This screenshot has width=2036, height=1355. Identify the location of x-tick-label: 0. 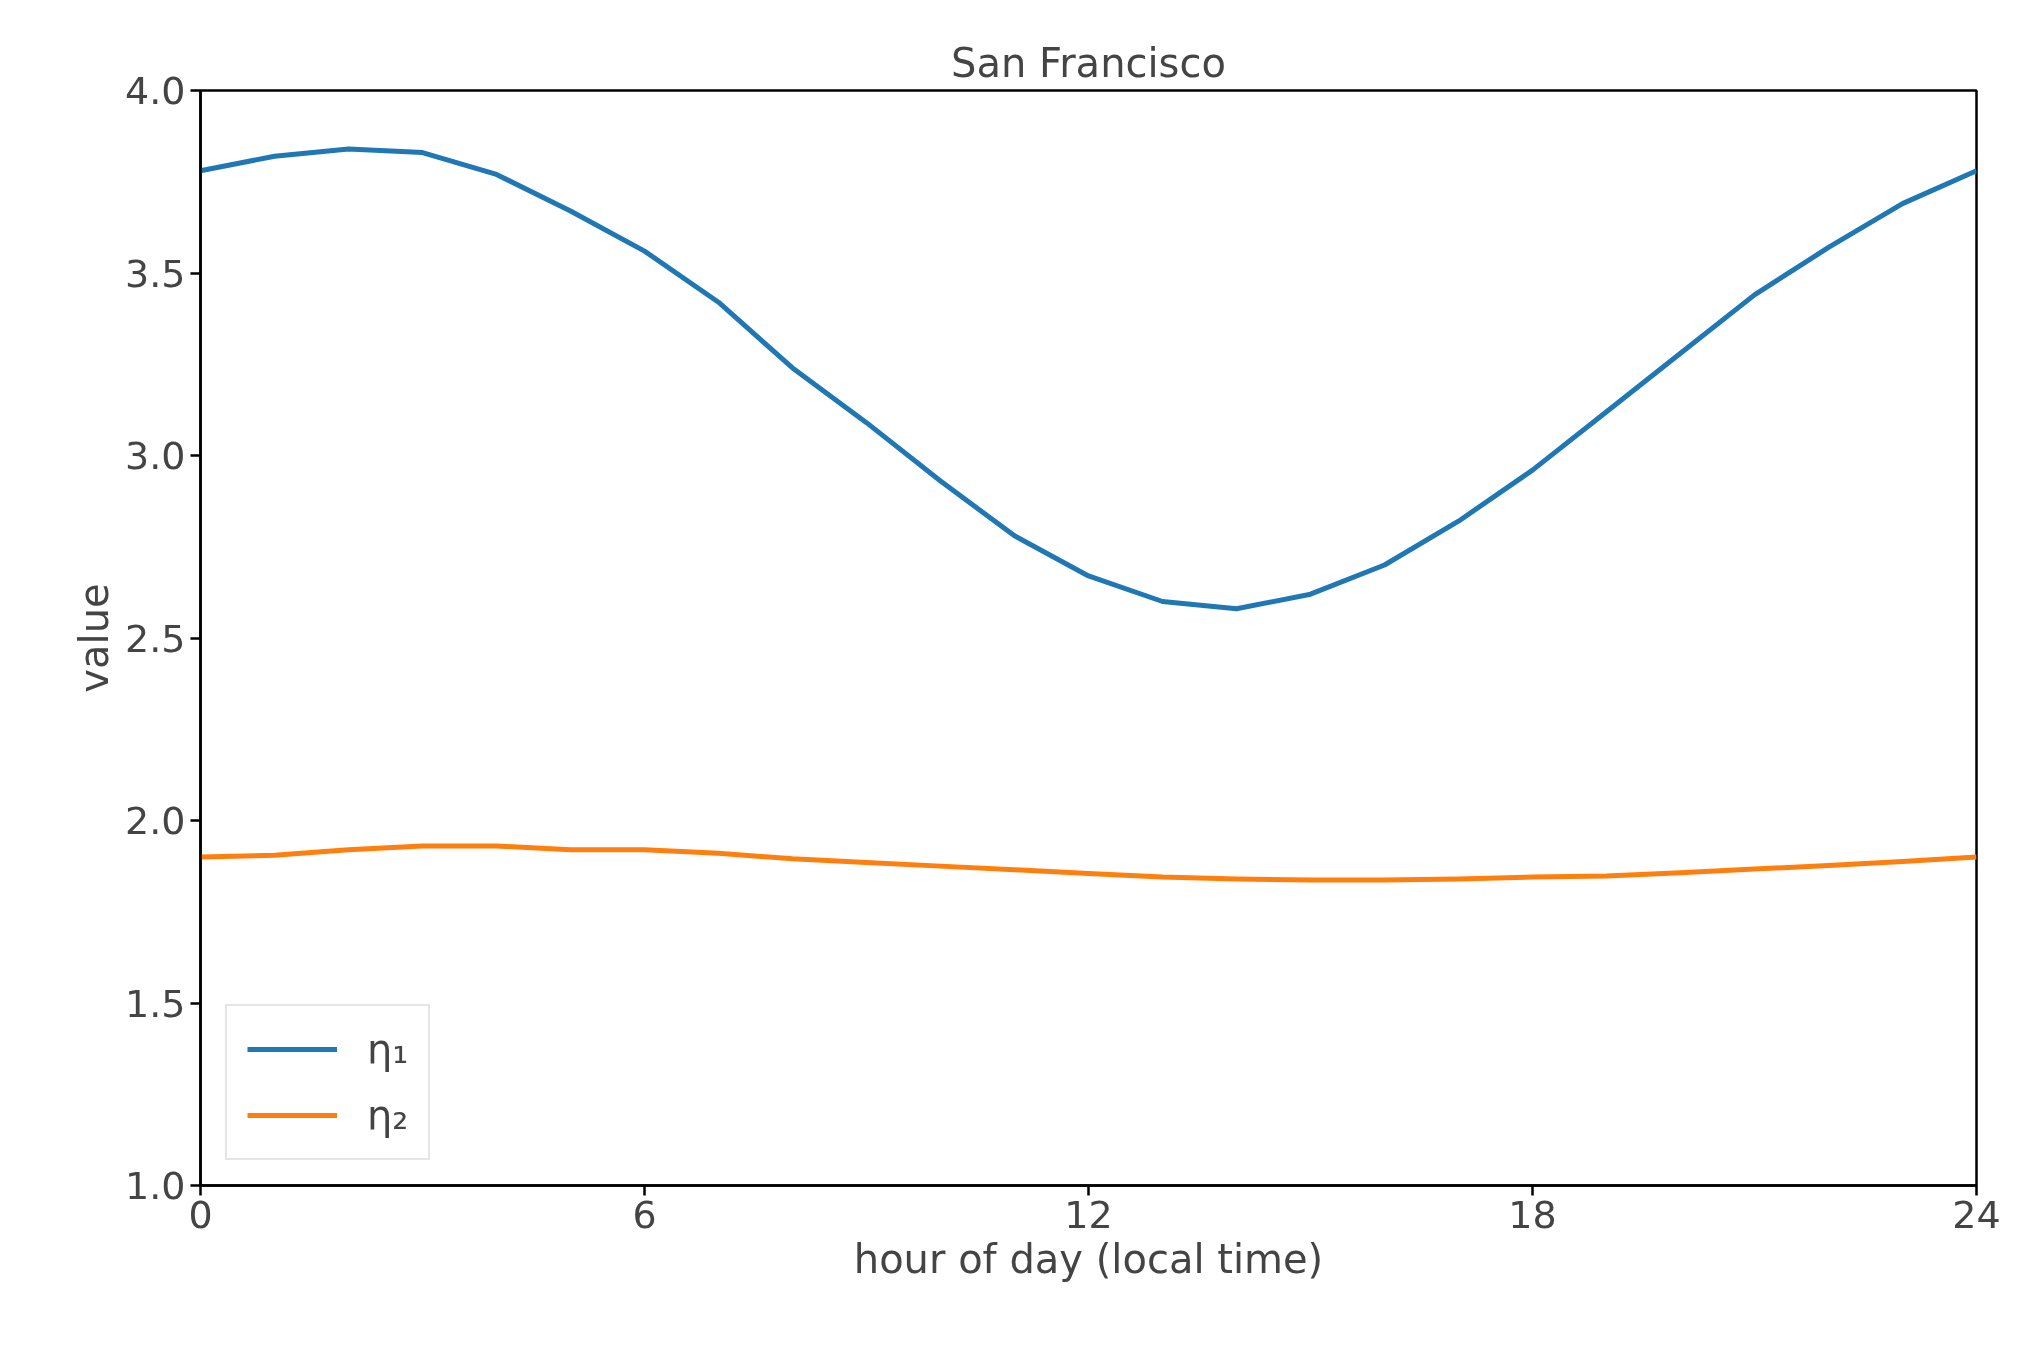
(200, 1214).